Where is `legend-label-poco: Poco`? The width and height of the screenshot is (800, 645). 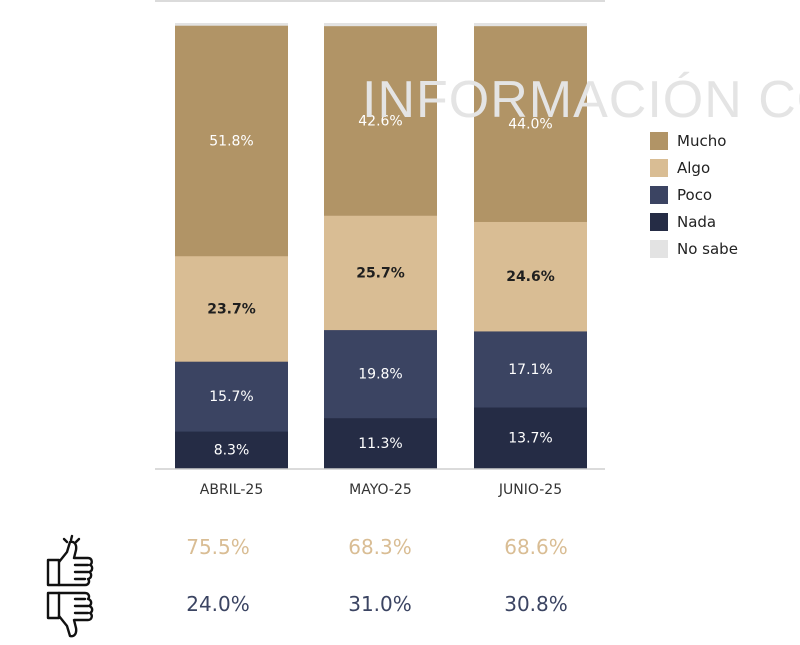 legend-label-poco: Poco is located at coordinates (695, 194).